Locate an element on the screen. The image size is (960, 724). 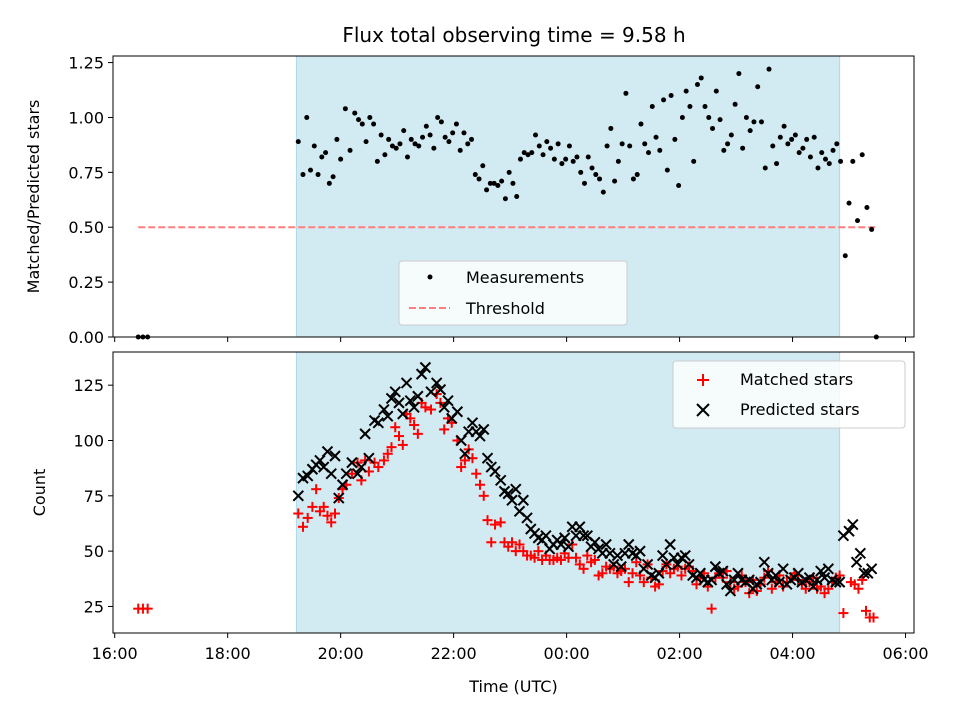
bottom-y-axis-label: Count is located at coordinates (39, 493).